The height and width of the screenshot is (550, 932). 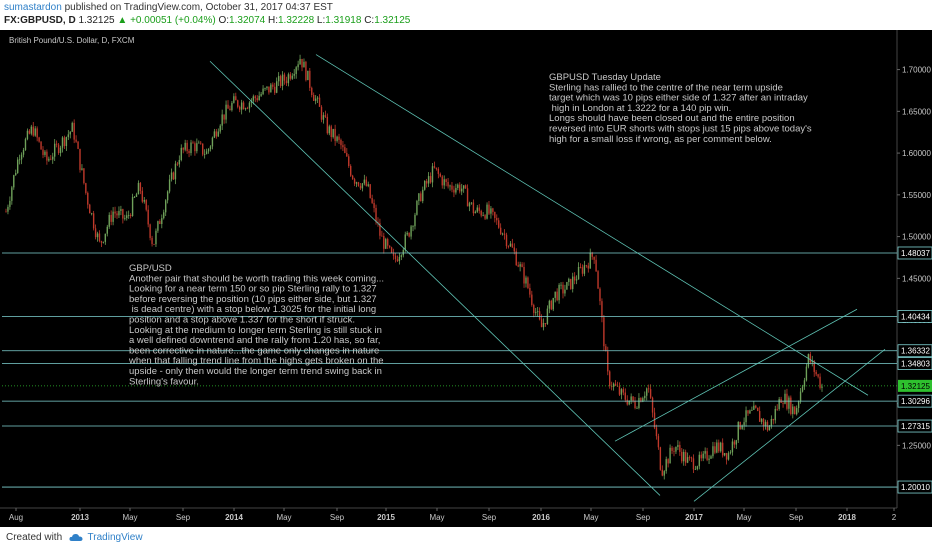 What do you see at coordinates (115, 537) in the screenshot?
I see `brand-link: TradingView` at bounding box center [115, 537].